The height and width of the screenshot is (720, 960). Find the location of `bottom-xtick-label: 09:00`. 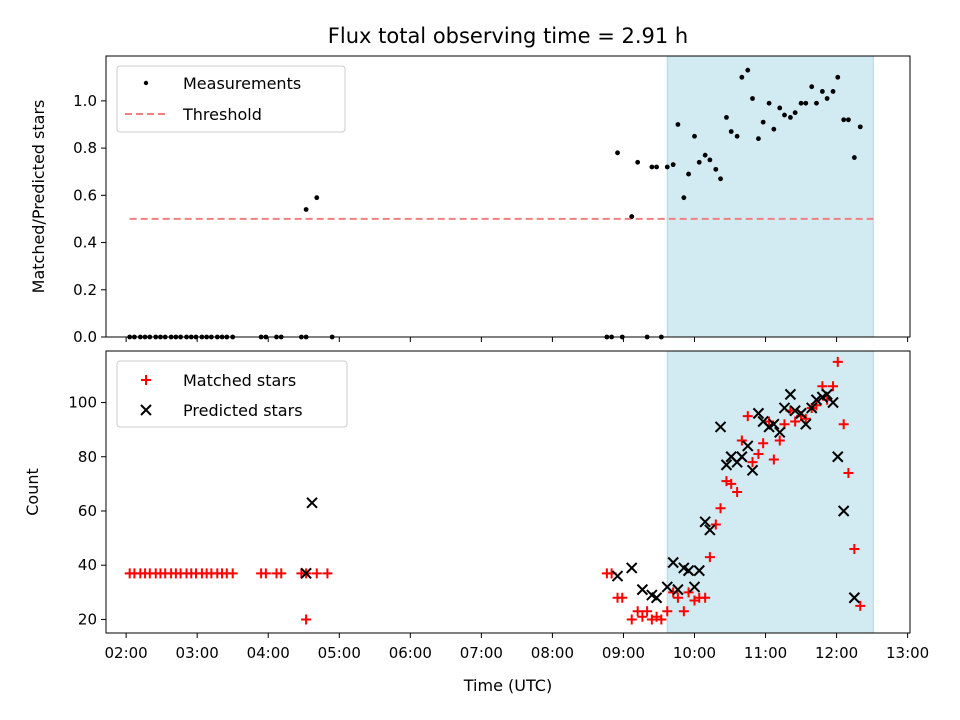

bottom-xtick-label: 09:00 is located at coordinates (623, 653).